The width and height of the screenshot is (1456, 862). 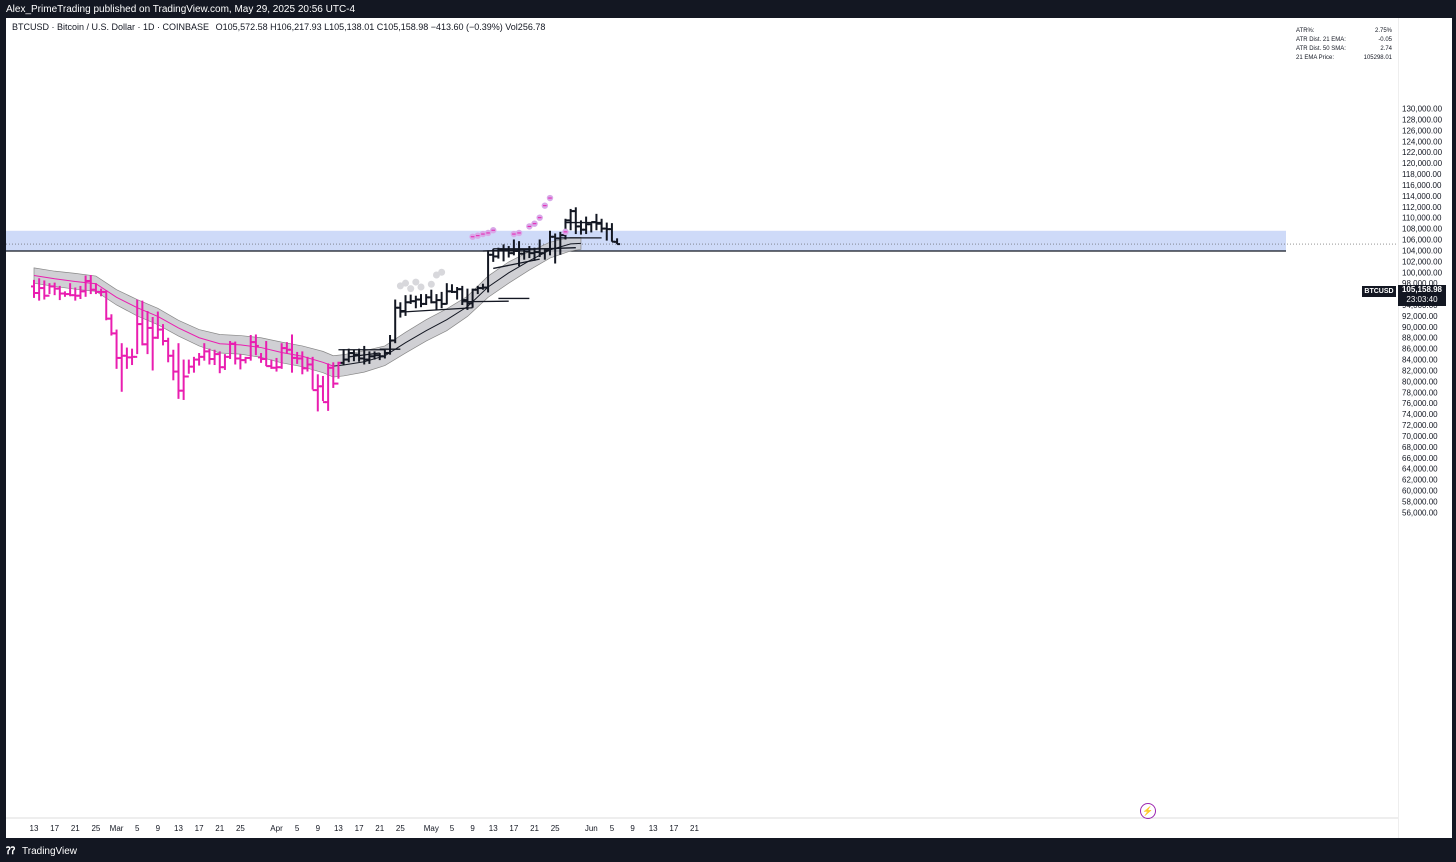 What do you see at coordinates (591, 828) in the screenshot?
I see `x-tick-label: Jun` at bounding box center [591, 828].